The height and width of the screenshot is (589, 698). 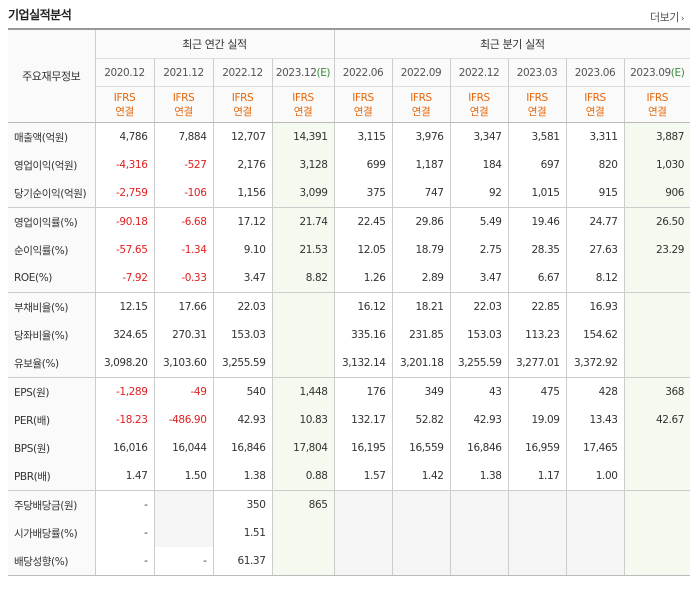 What do you see at coordinates (303, 165) in the screenshot?
I see `value-cell: 3,128` at bounding box center [303, 165].